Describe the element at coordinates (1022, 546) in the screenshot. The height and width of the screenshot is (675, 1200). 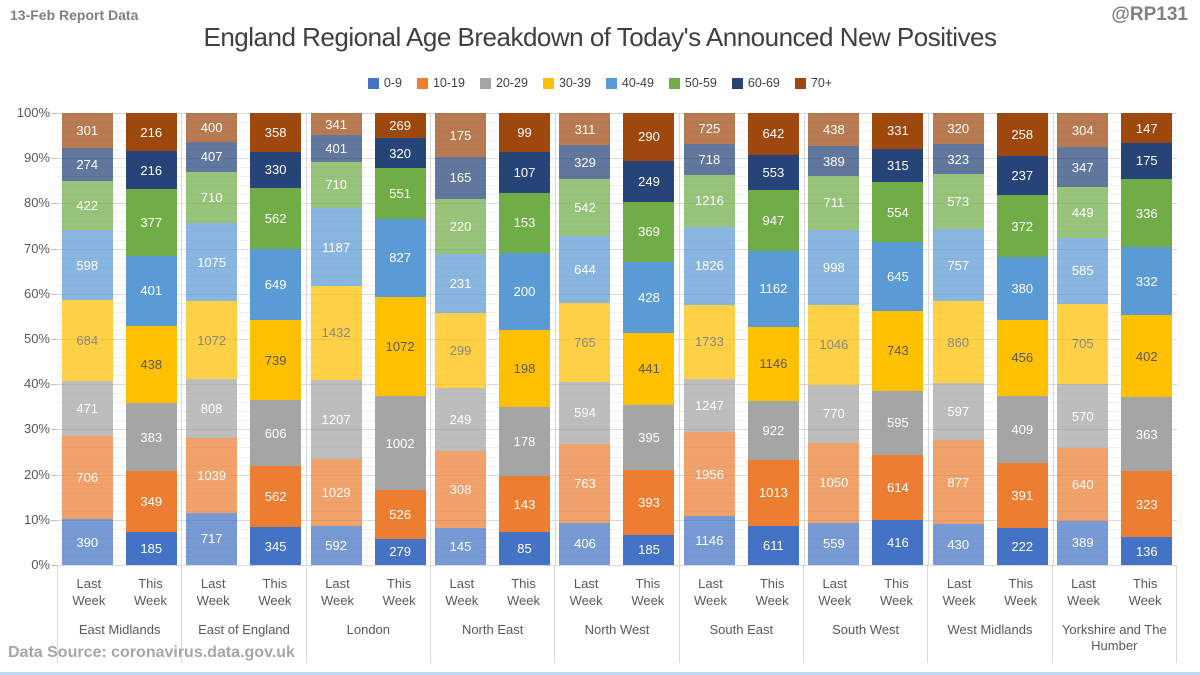
I see `bar-segment-0-9: 222` at that location.